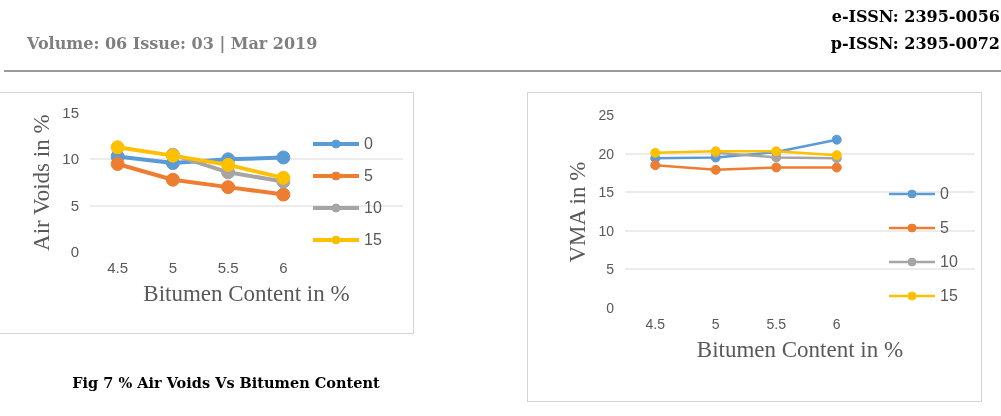 Image resolution: width=1001 pixels, height=416 pixels. Describe the element at coordinates (915, 16) in the screenshot. I see `text: e-ISSN: 2395-0056` at that location.